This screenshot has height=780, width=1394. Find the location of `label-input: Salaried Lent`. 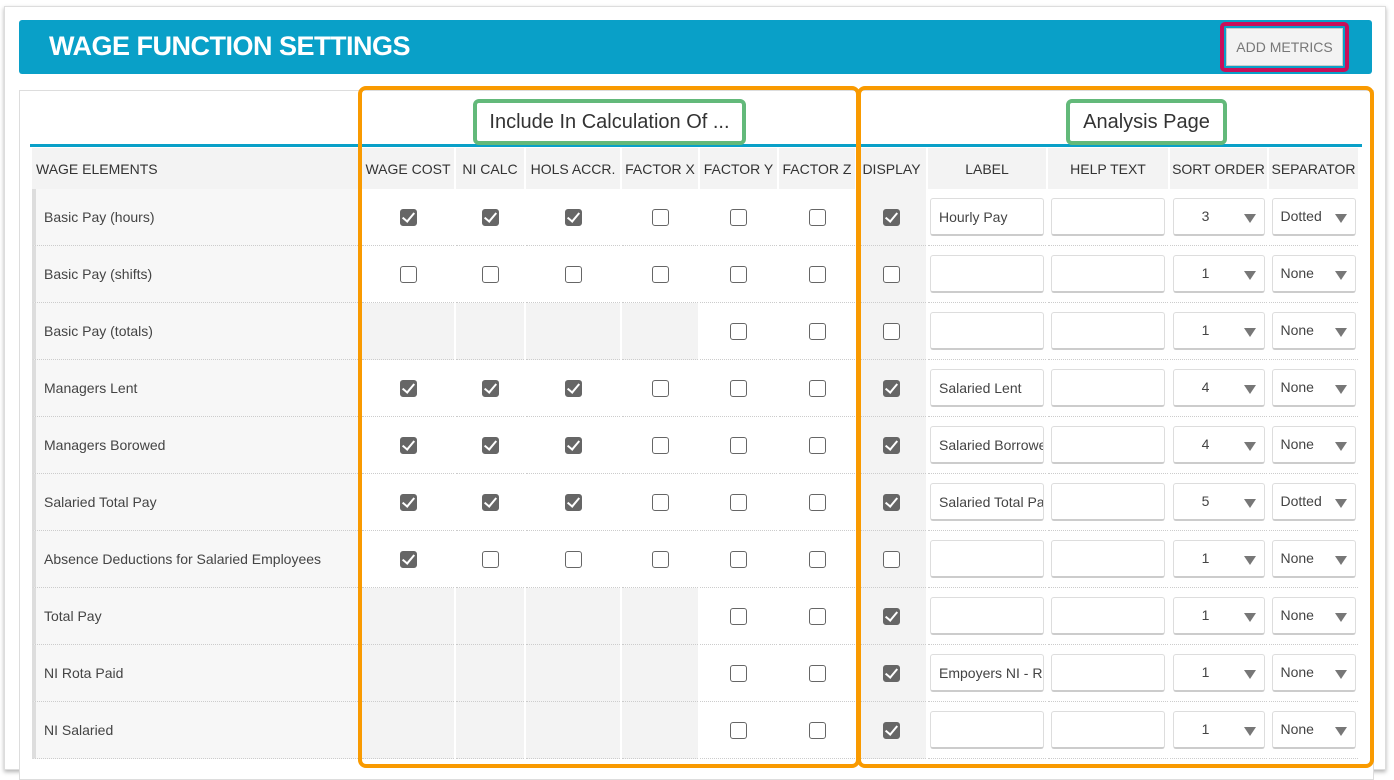

label-input: Salaried Lent is located at coordinates (987, 388).